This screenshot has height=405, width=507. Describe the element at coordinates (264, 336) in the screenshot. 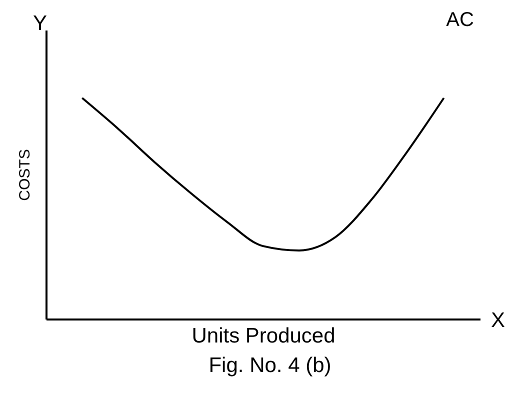

I see `x-axis-title: Units Produced` at that location.